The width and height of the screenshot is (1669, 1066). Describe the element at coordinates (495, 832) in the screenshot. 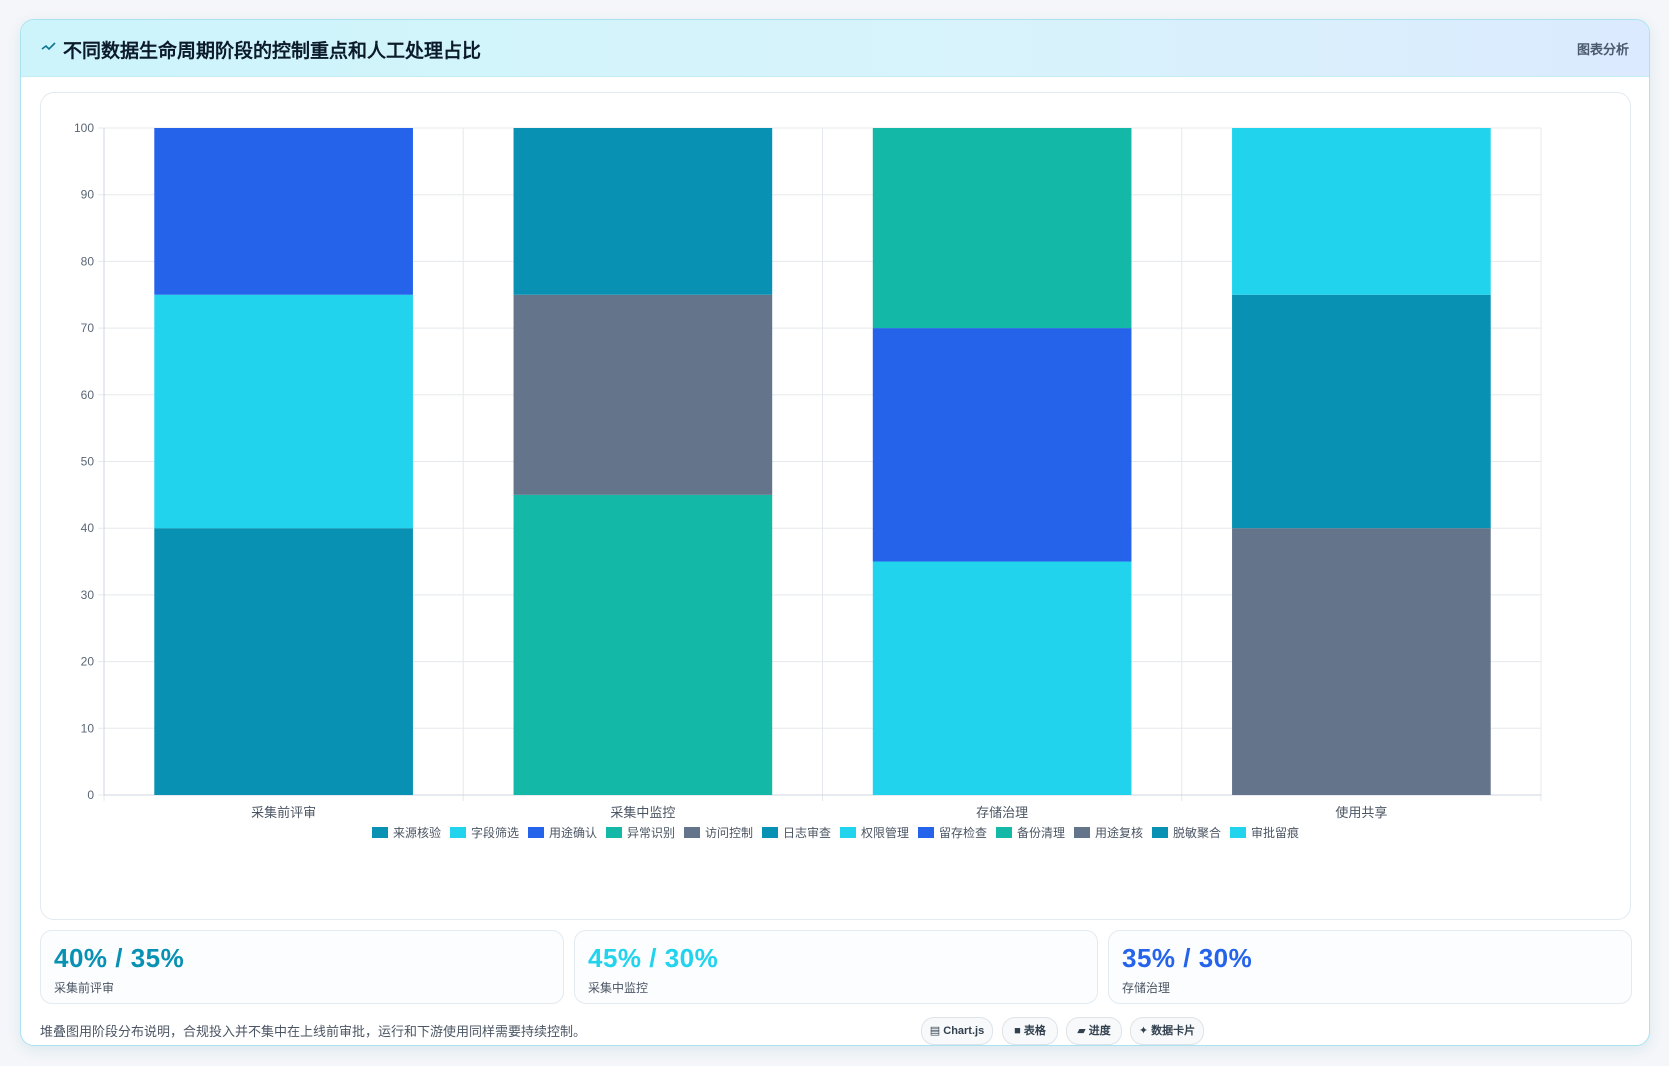

I see `legend-label: 字段筛选` at that location.